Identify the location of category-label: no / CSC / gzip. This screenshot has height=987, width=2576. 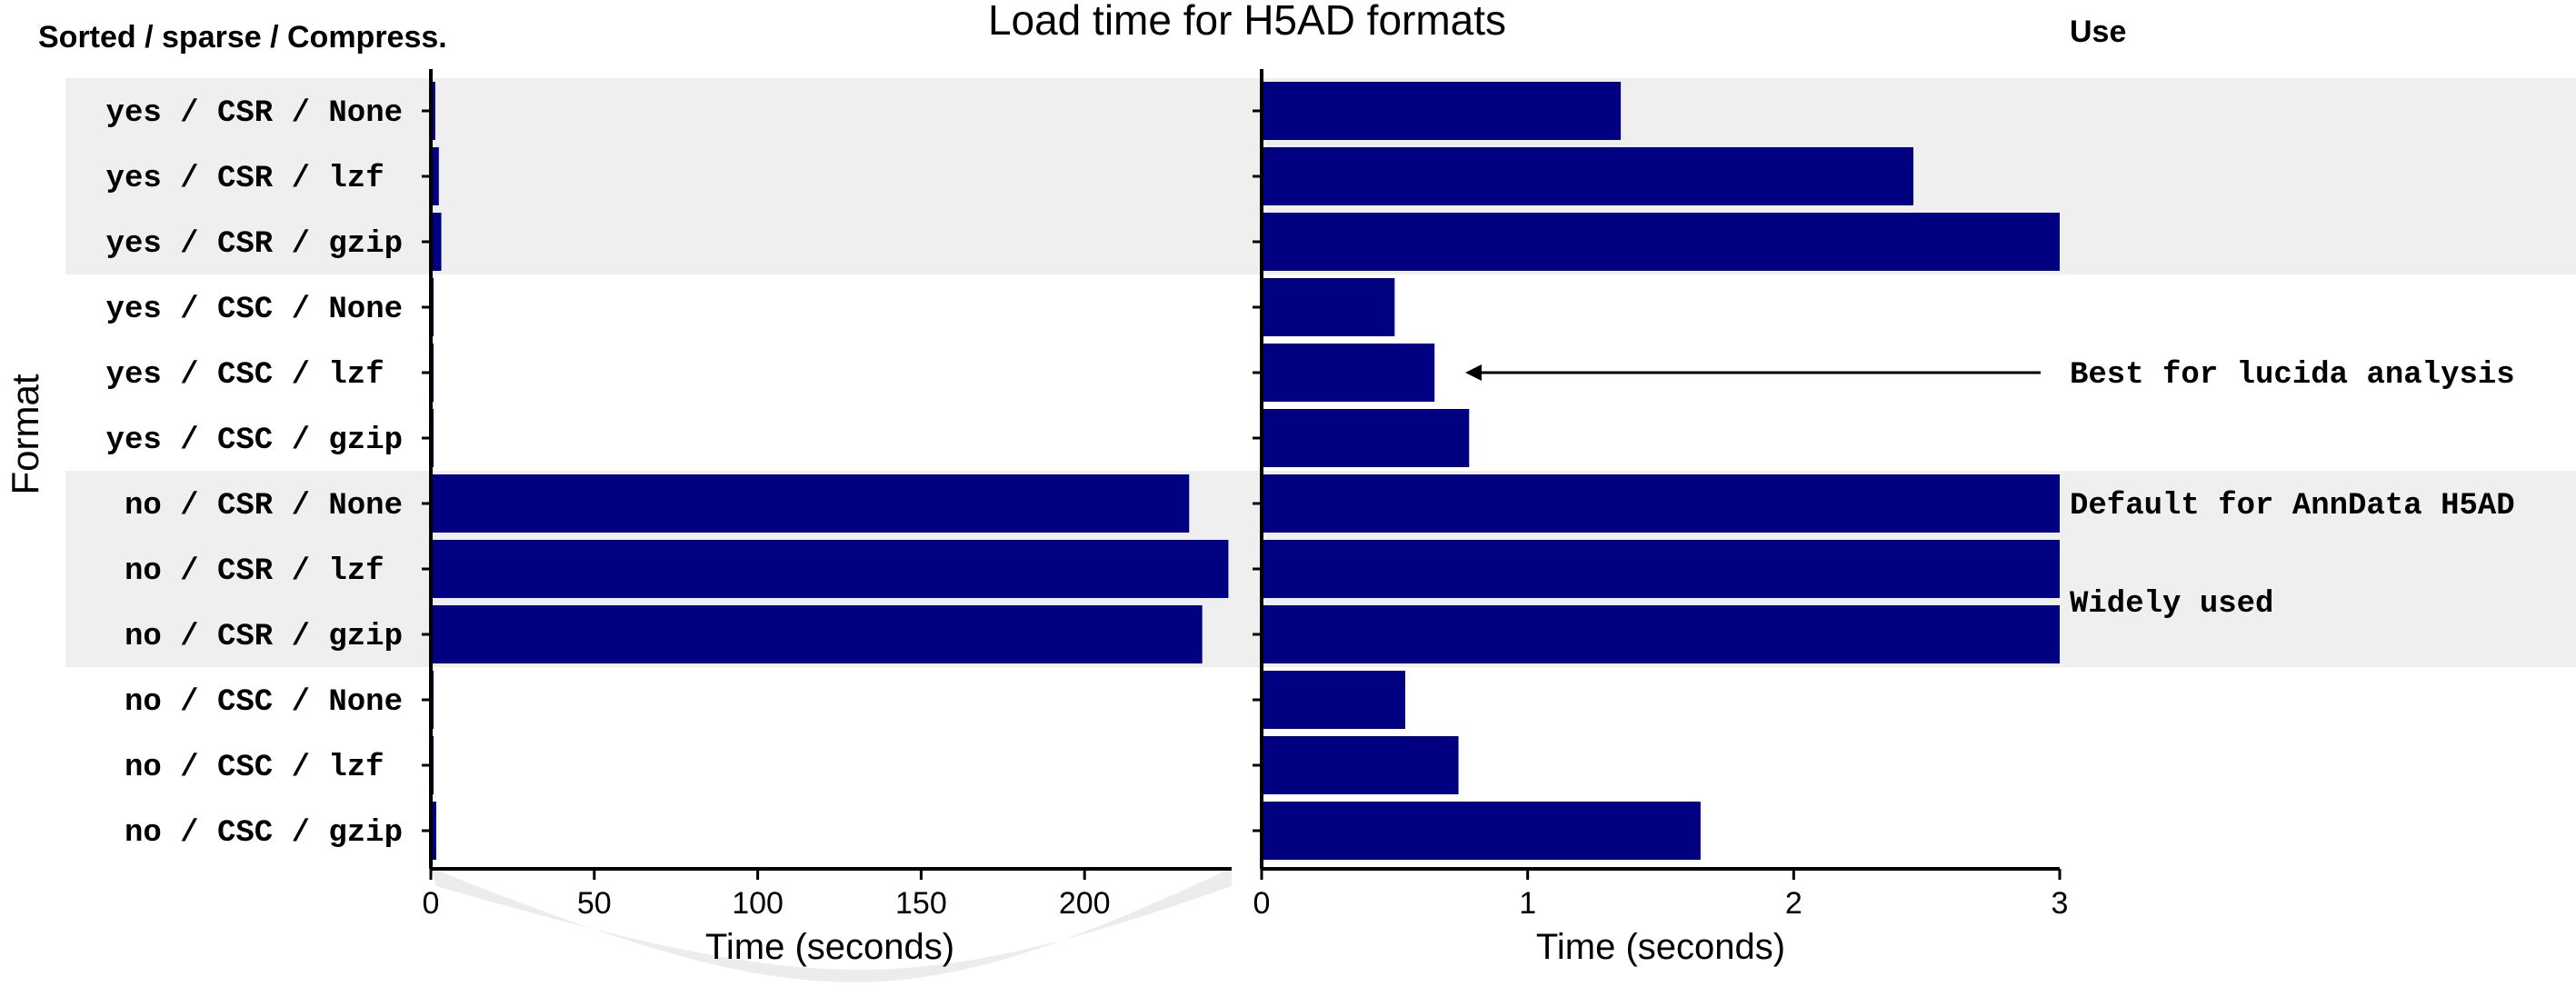
(264, 833).